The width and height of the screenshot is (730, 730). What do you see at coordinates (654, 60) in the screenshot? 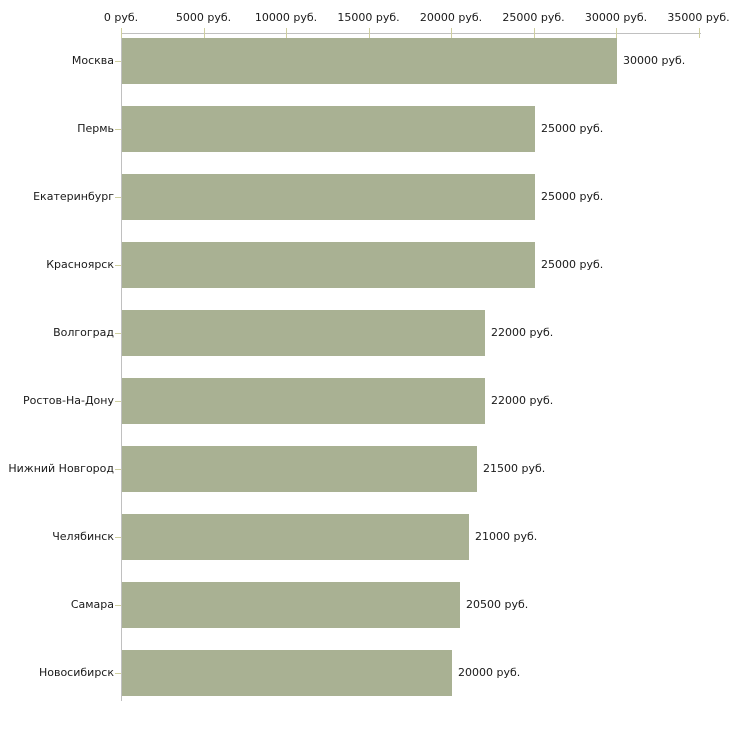
I see `bar-value-label: 30000 руб.` at bounding box center [654, 60].